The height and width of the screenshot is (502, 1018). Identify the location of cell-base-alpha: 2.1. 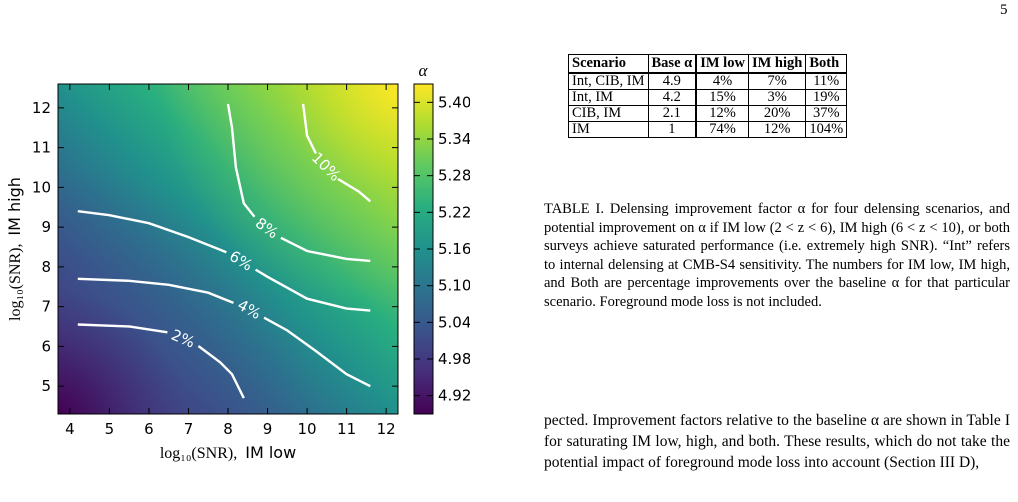
(672, 113).